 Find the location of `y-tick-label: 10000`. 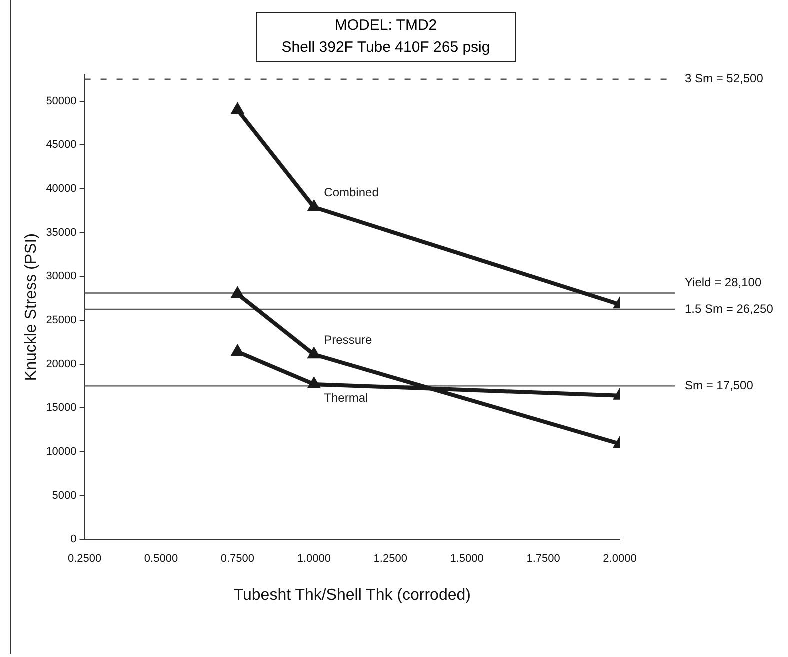

y-tick-label: 10000 is located at coordinates (61, 452).